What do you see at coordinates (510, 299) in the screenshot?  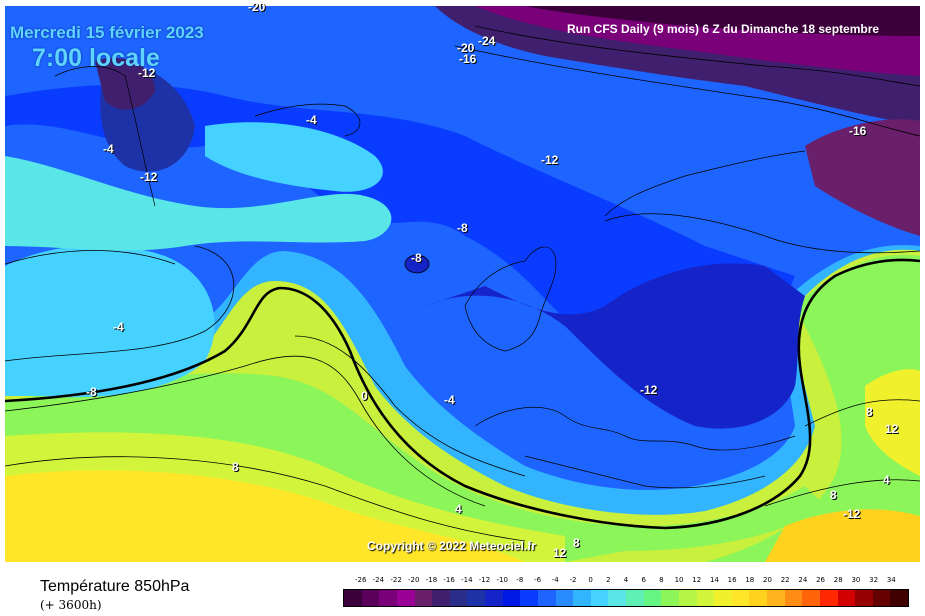 I see `coastline-british-isles` at bounding box center [510, 299].